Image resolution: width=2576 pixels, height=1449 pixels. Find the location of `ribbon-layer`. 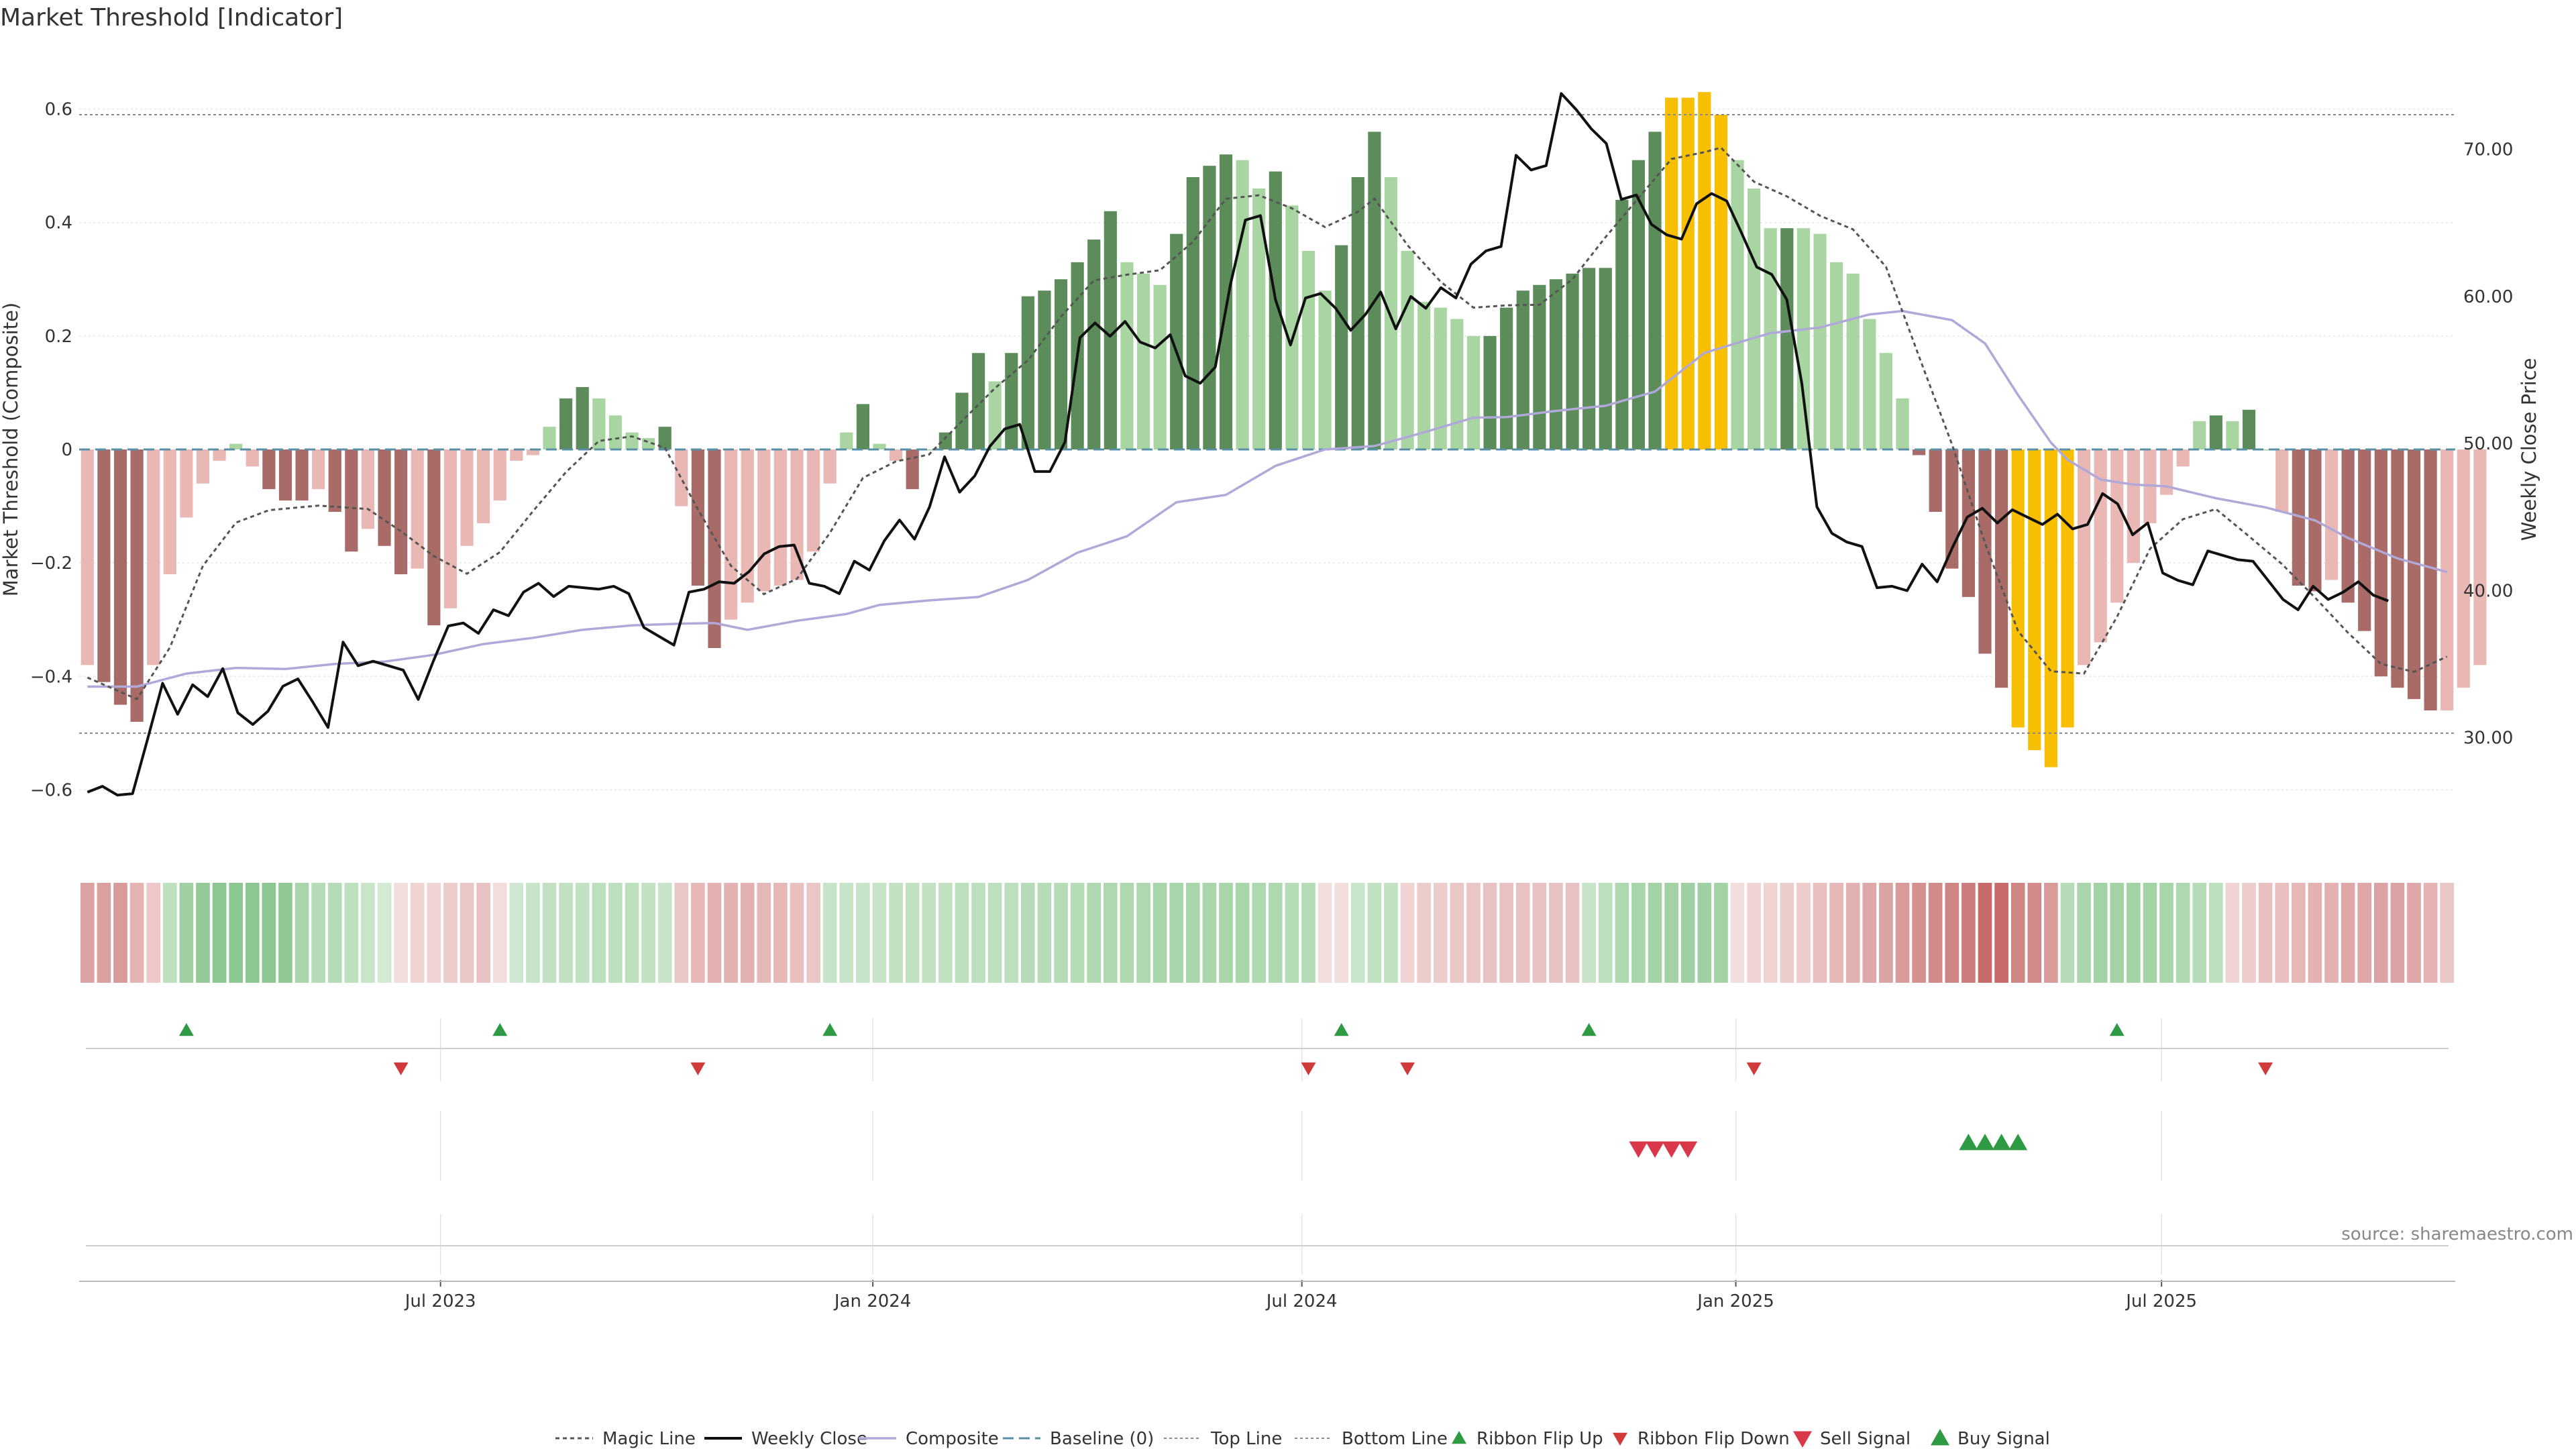

ribbon-layer is located at coordinates (1267, 933).